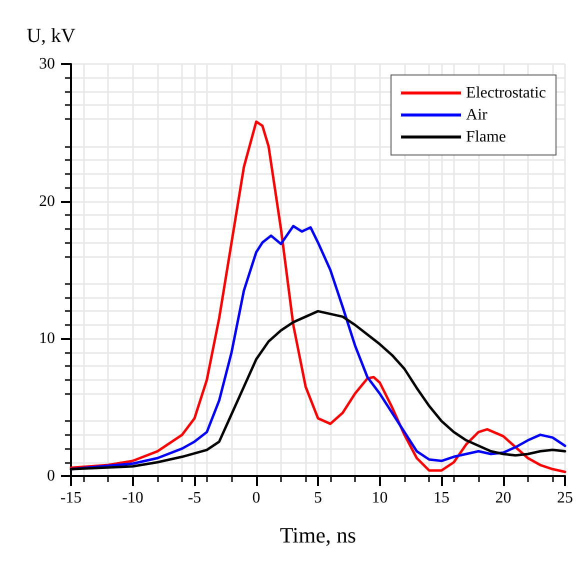 The height and width of the screenshot is (566, 576). I want to click on x-tick-label: -5, so click(195, 498).